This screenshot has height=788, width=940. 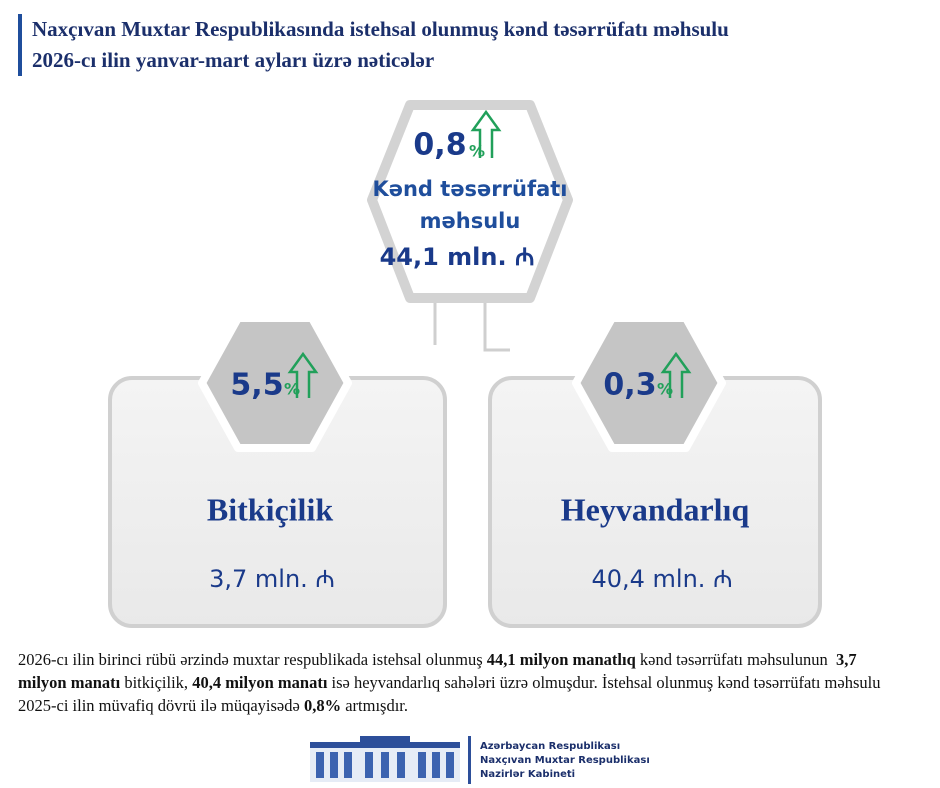 What do you see at coordinates (374, 705) in the screenshot?
I see `text: artmışdır.` at bounding box center [374, 705].